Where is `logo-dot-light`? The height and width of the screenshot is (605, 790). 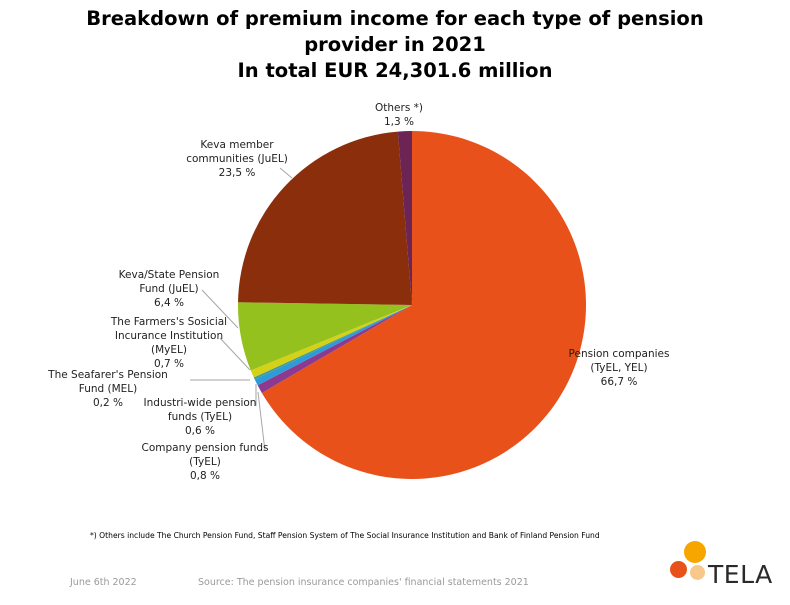
logo-dot-light is located at coordinates (697, 572).